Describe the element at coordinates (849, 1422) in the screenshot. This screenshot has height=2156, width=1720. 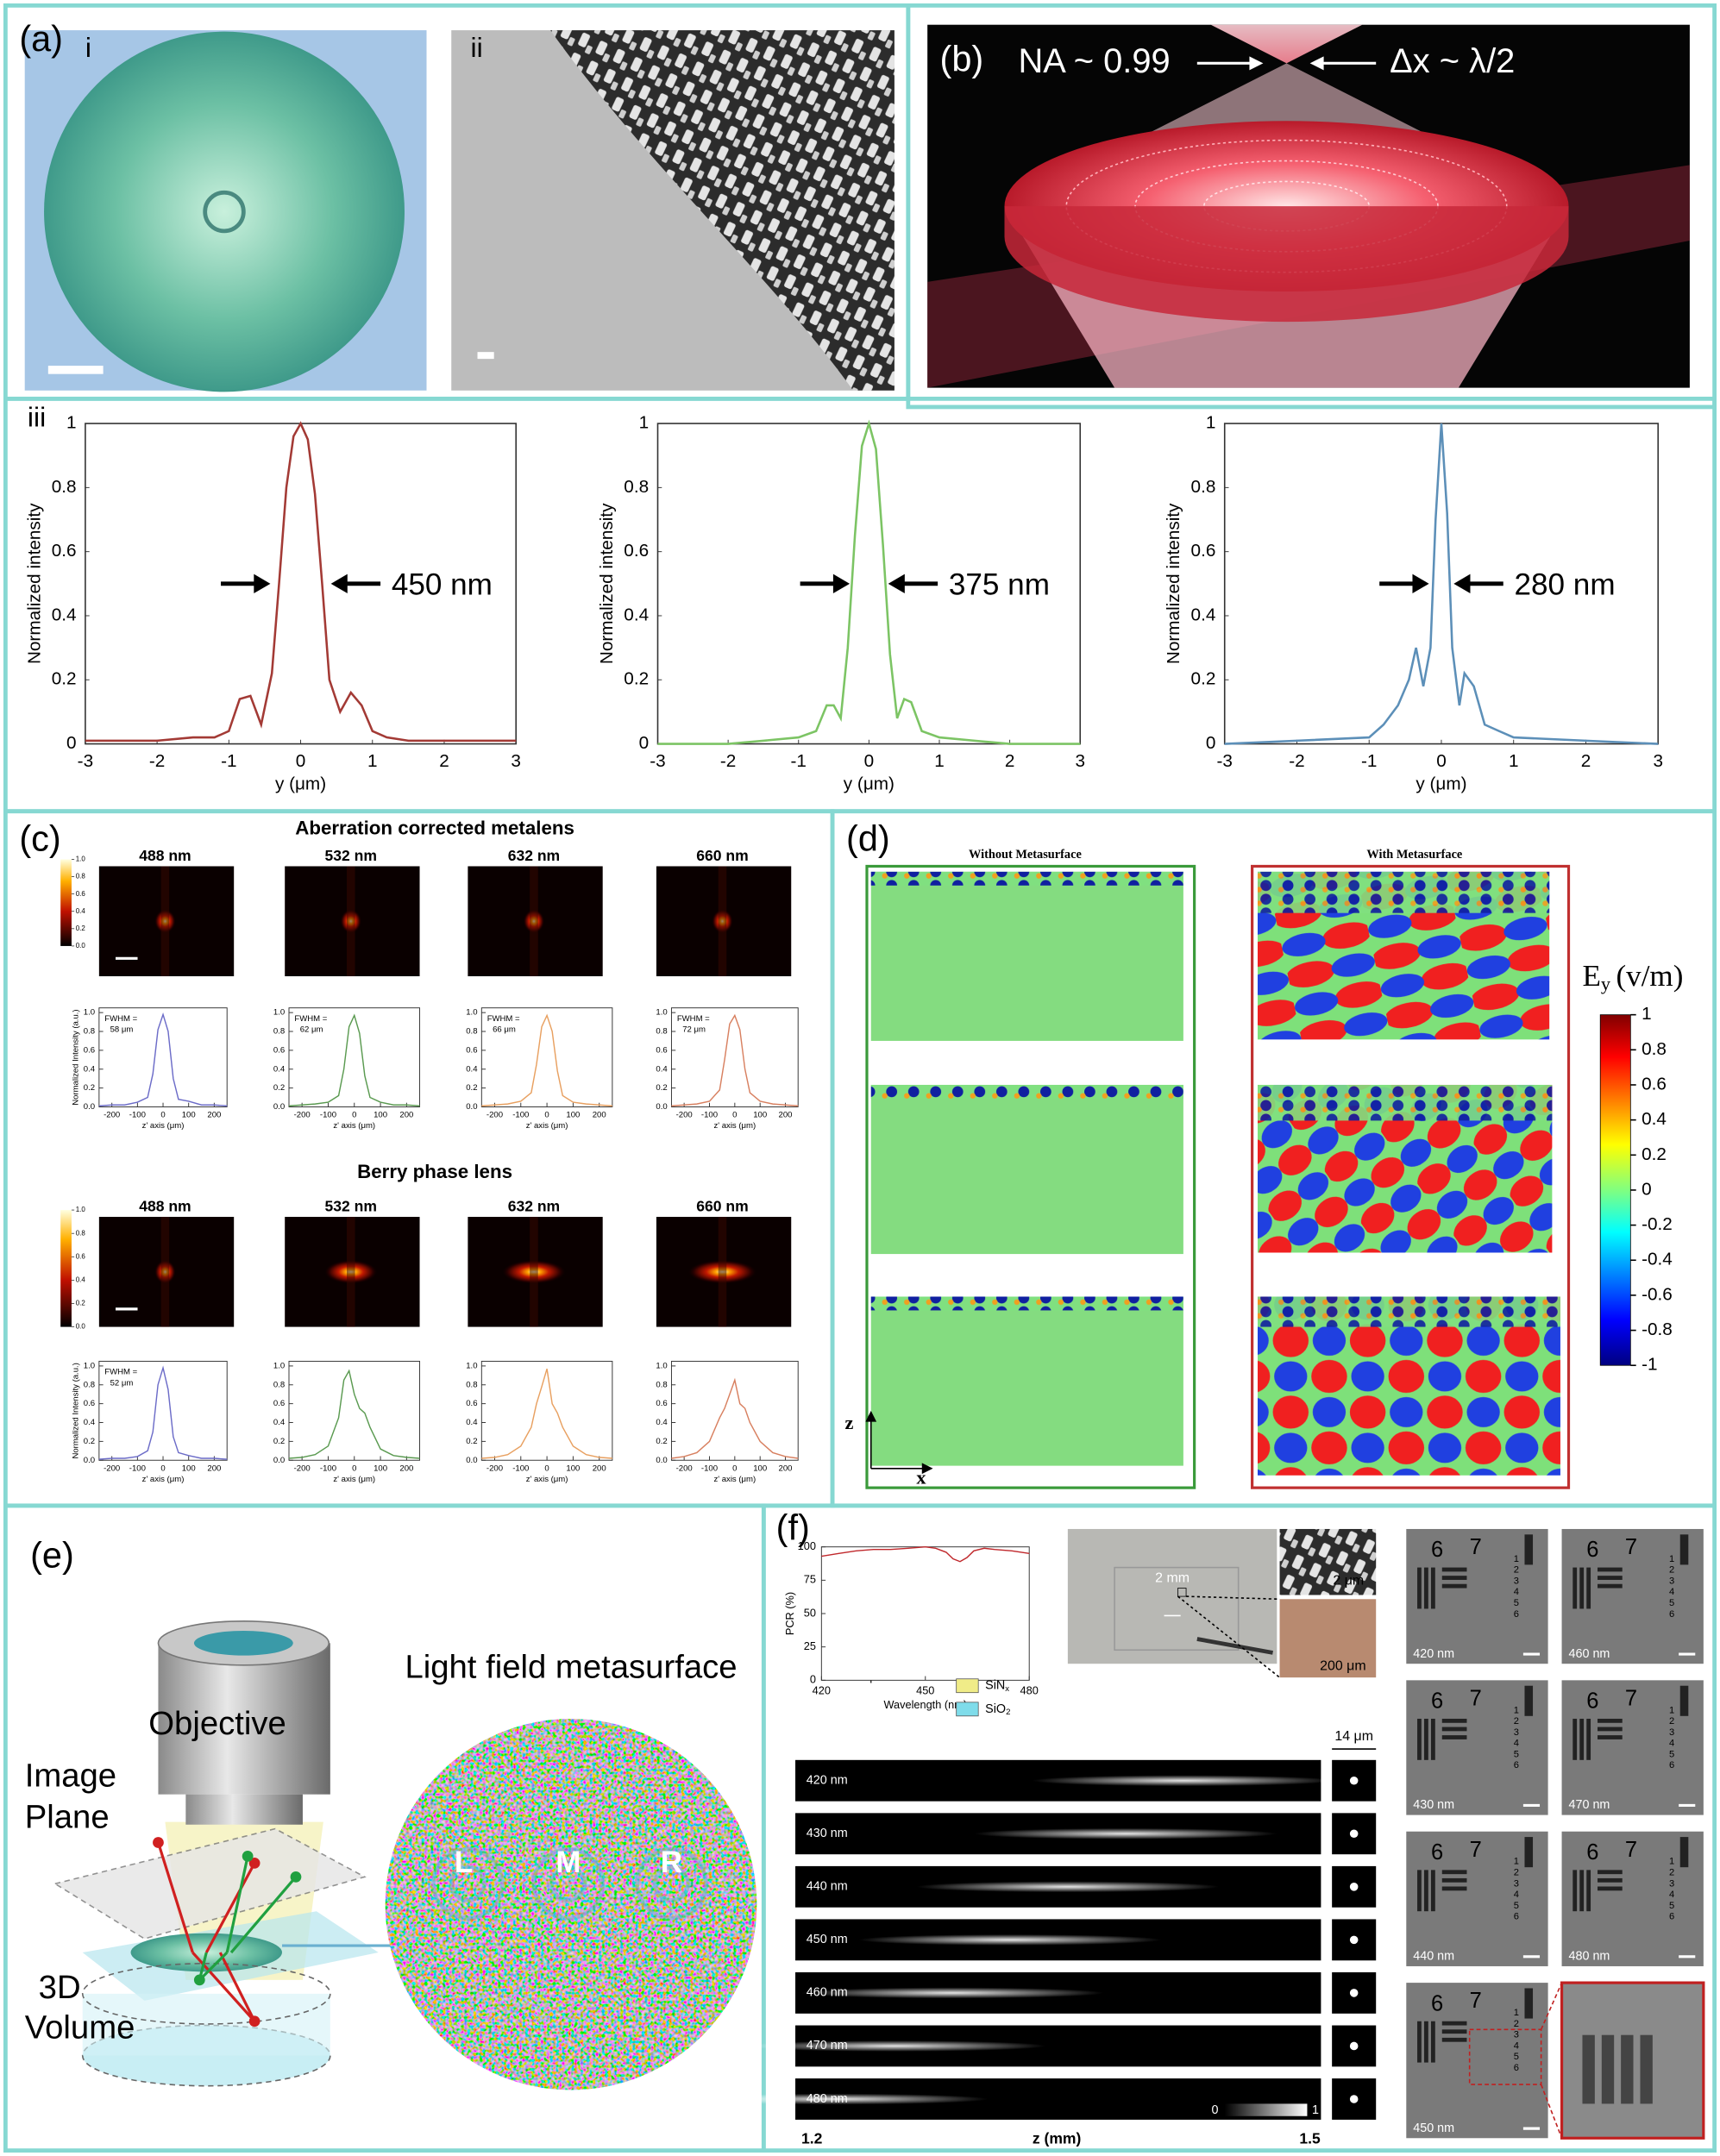
I see `axis-label: z` at that location.